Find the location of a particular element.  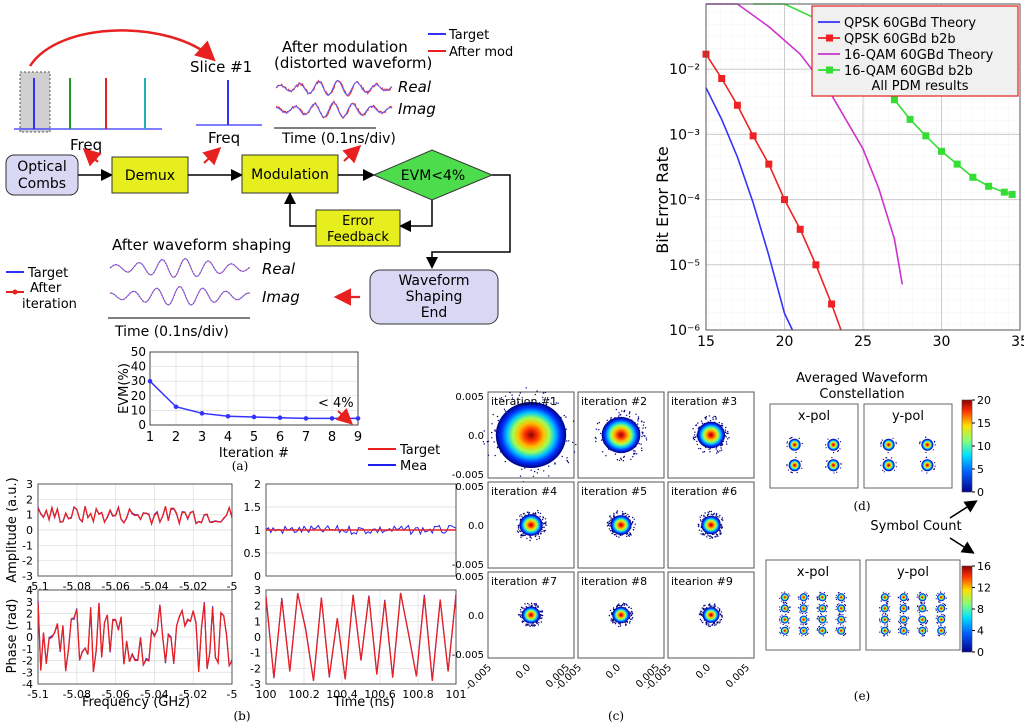

b-xtick: 100 is located at coordinates (266, 694).